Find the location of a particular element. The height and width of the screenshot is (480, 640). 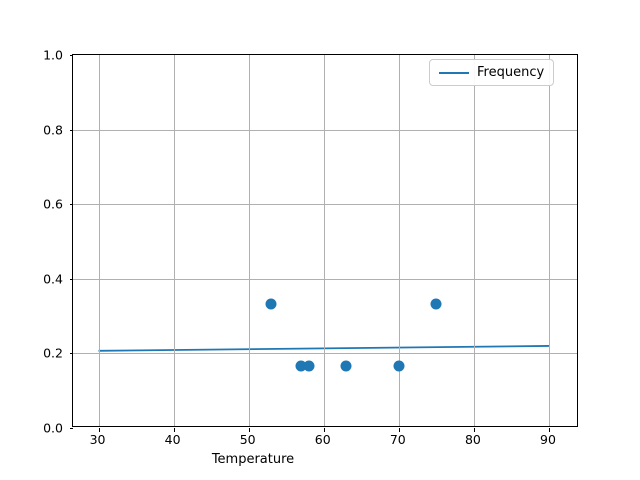

x-tick-label: 60 is located at coordinates (322, 439).